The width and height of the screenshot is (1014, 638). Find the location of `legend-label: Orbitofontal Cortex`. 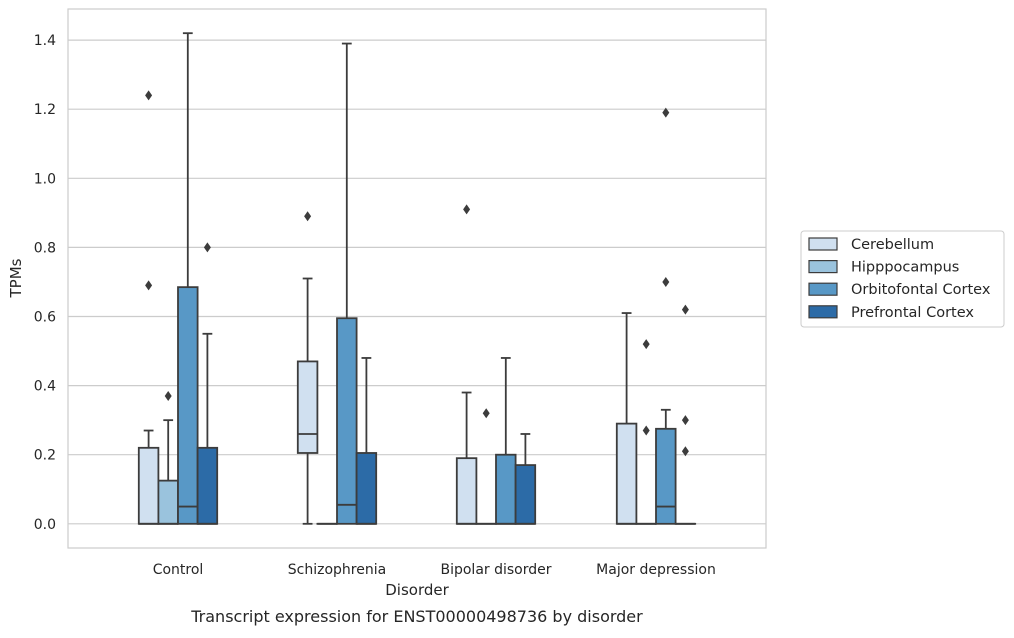

legend-label: Orbitofontal Cortex is located at coordinates (921, 290).